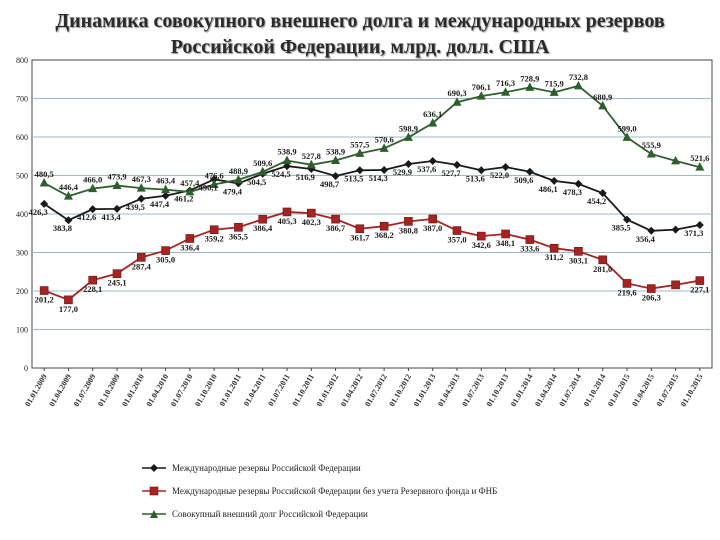 Image resolution: width=720 pixels, height=540 pixels. I want to click on data-label: 348,1, so click(505, 243).